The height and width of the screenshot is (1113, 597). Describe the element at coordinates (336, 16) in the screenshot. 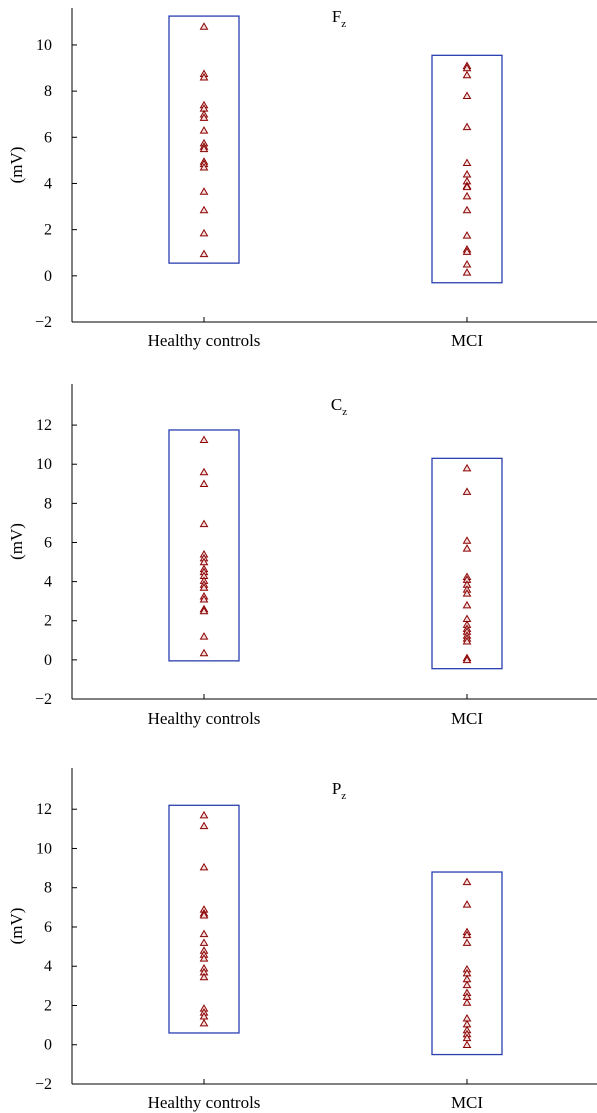

I see `panel-title-main: F` at that location.